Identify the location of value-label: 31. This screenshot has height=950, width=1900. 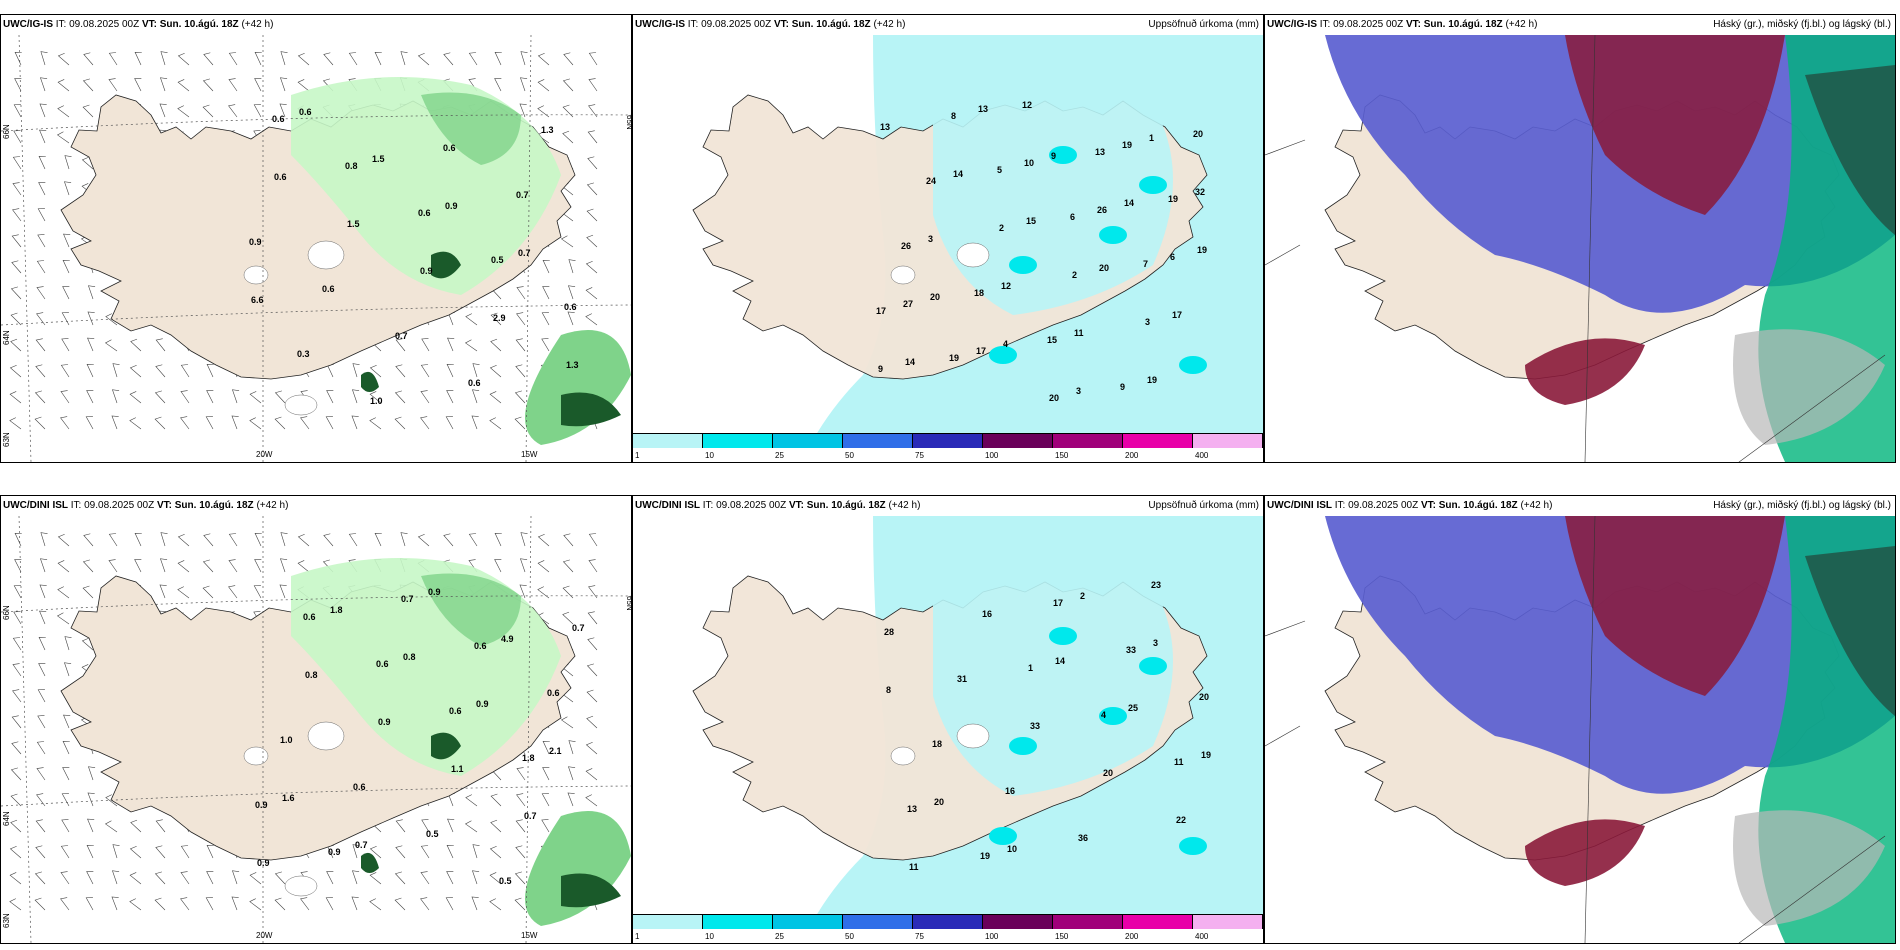
(962, 679).